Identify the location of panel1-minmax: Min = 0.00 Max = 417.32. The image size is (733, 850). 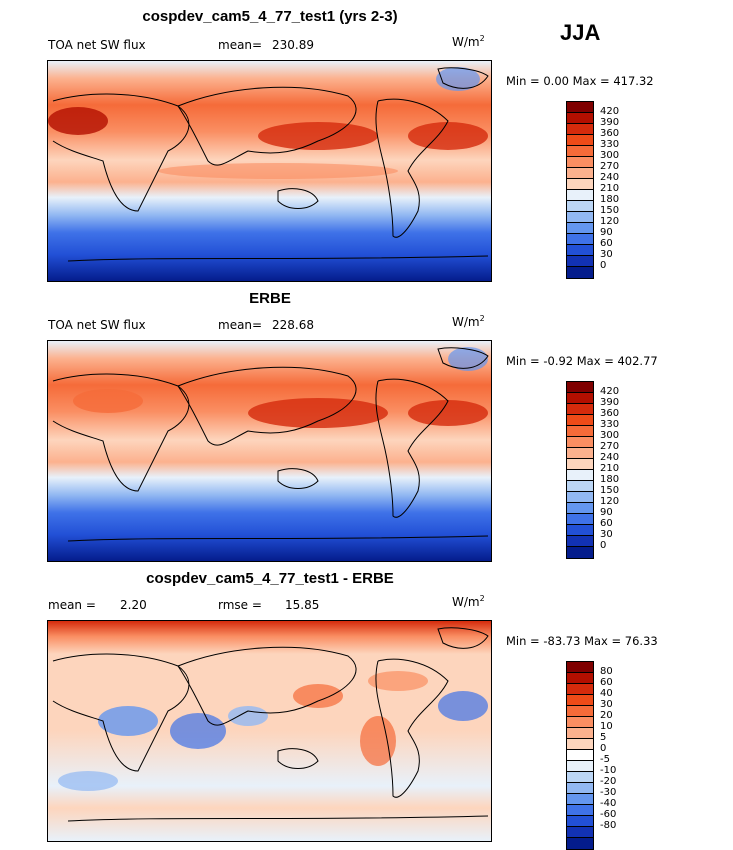
(580, 81).